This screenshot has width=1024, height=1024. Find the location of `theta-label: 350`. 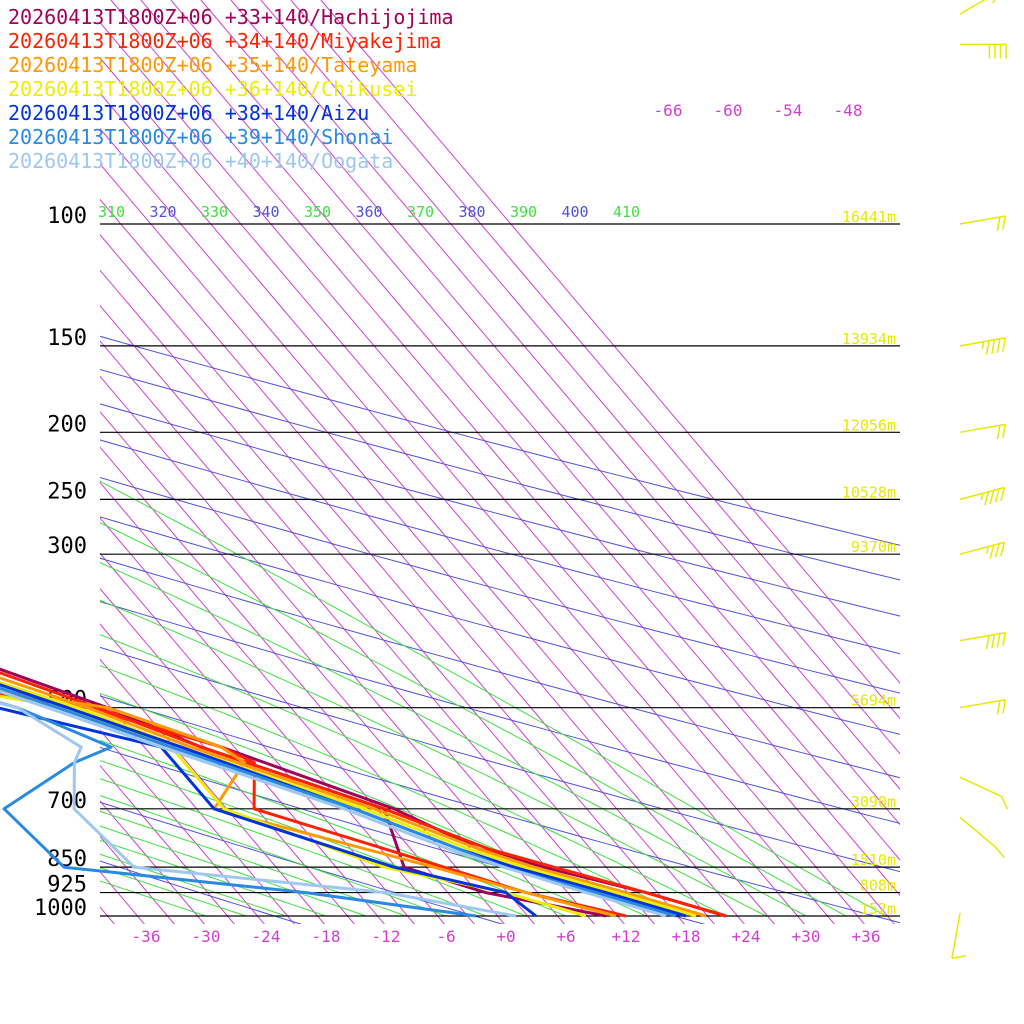

theta-label: 350 is located at coordinates (317, 212).